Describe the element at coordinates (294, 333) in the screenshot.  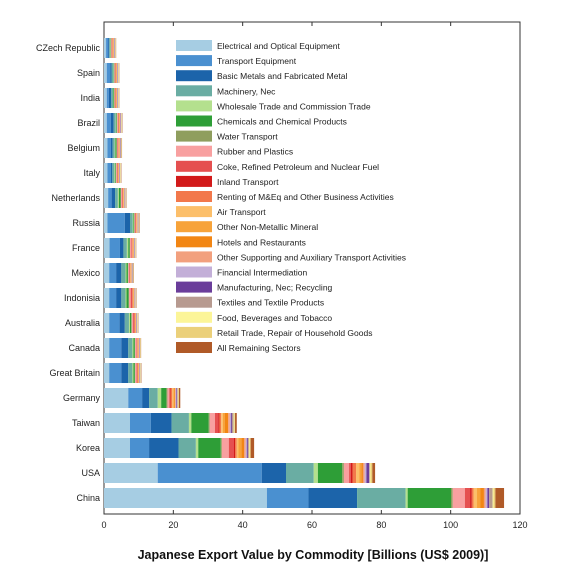
I see `legend-label: Retail Trade, Repair of Household Goods` at that location.